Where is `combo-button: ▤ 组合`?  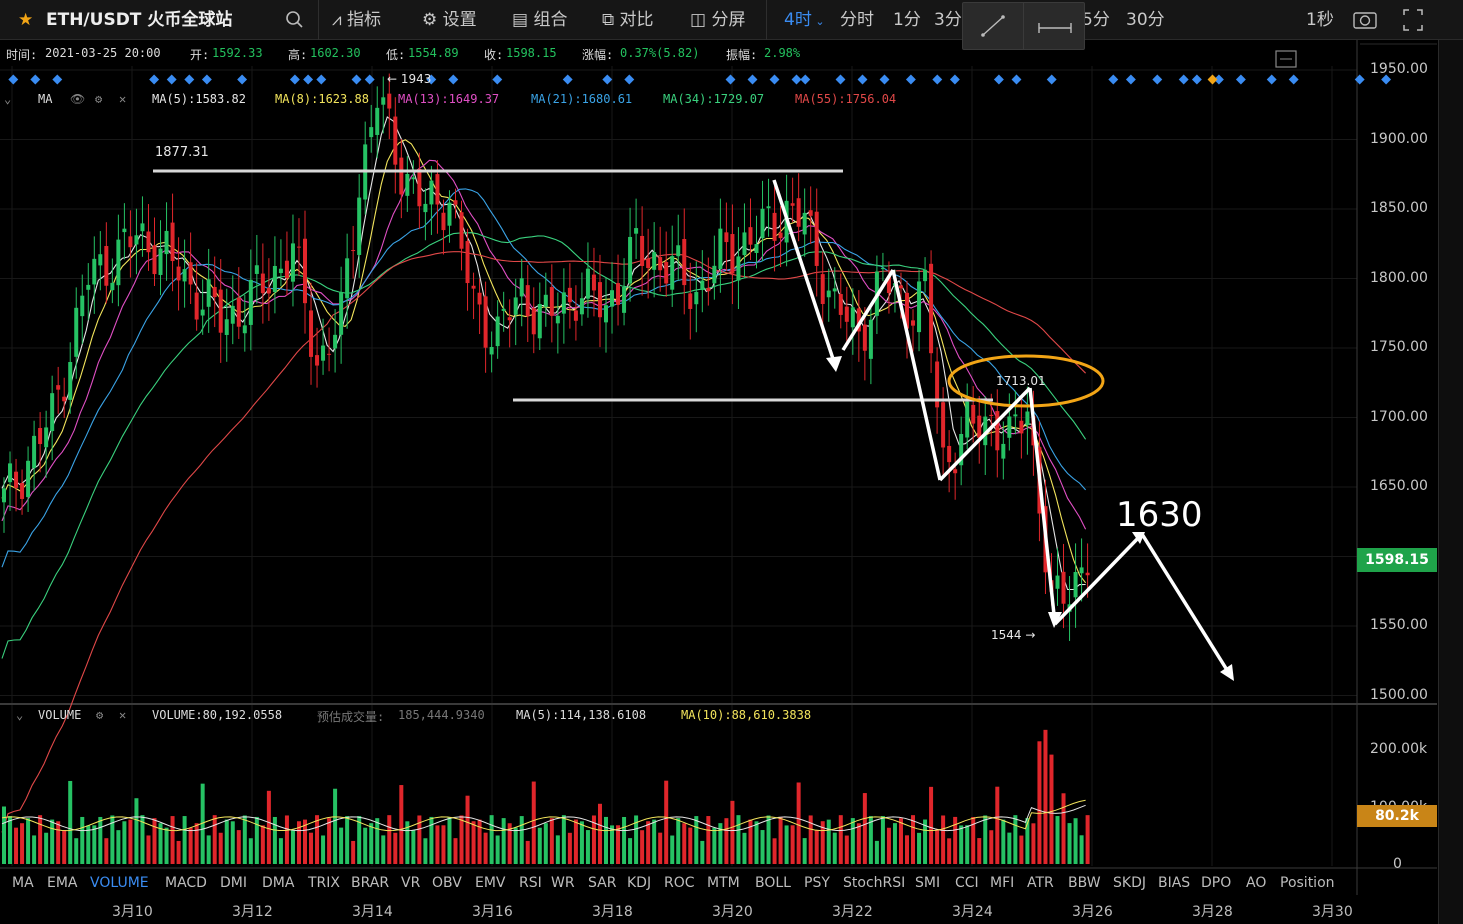
combo-button: ▤ 组合 is located at coordinates (539, 20).